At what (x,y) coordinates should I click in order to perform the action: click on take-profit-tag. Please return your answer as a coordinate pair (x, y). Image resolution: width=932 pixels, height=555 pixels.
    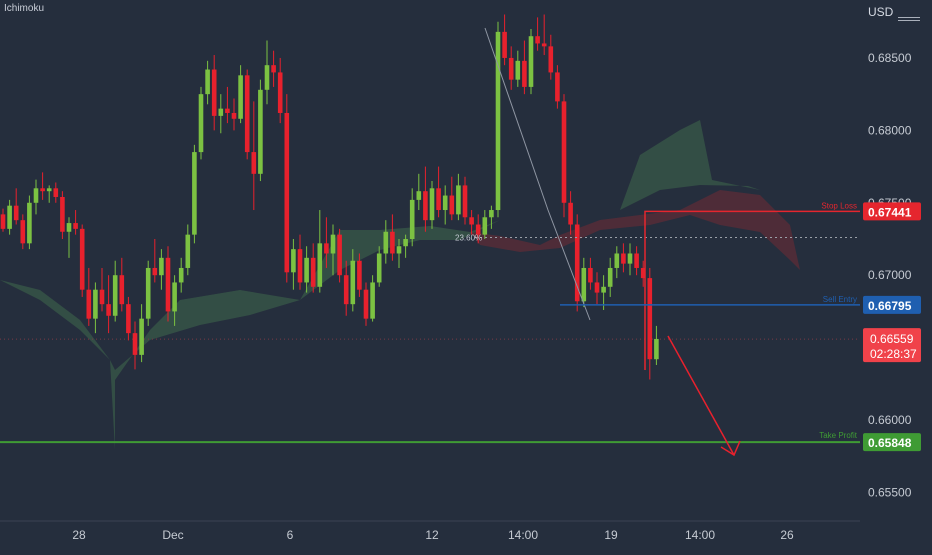
    Looking at the image, I should click on (892, 442).